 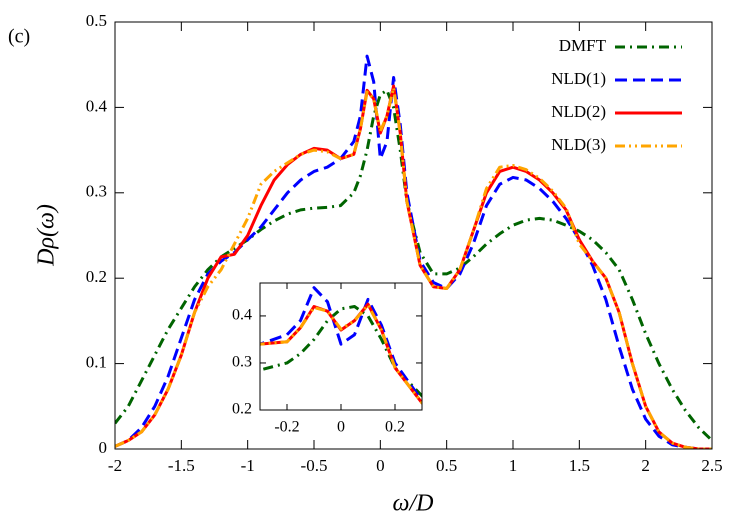 I want to click on x-tick-label: -1.5, so click(x=181, y=465).